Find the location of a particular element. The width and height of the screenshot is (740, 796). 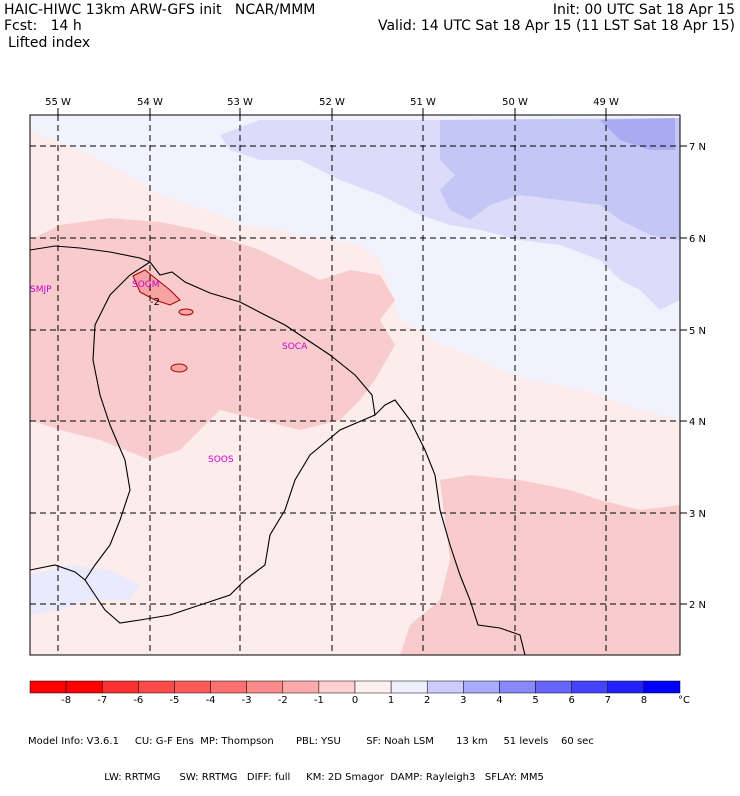

lat-label: 3 N is located at coordinates (697, 514).